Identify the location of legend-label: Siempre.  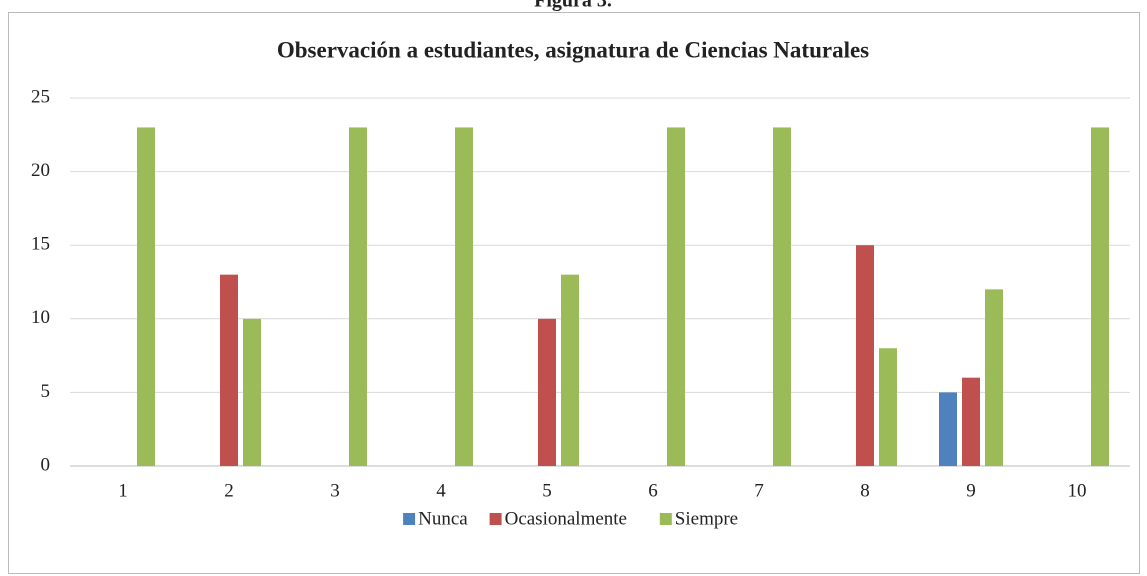
(706, 518).